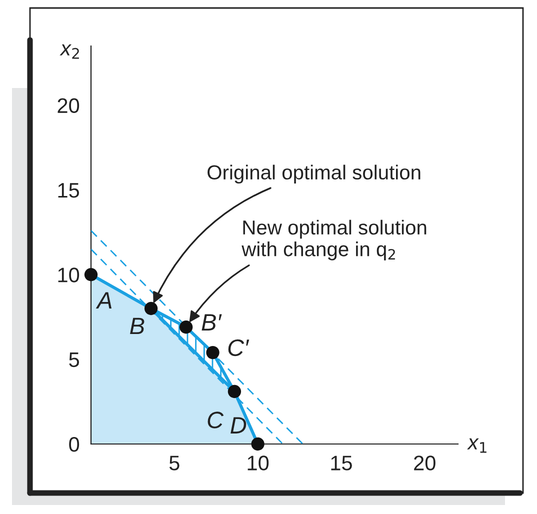  Describe the element at coordinates (69, 275) in the screenshot. I see `y-tick-label: 10` at that location.